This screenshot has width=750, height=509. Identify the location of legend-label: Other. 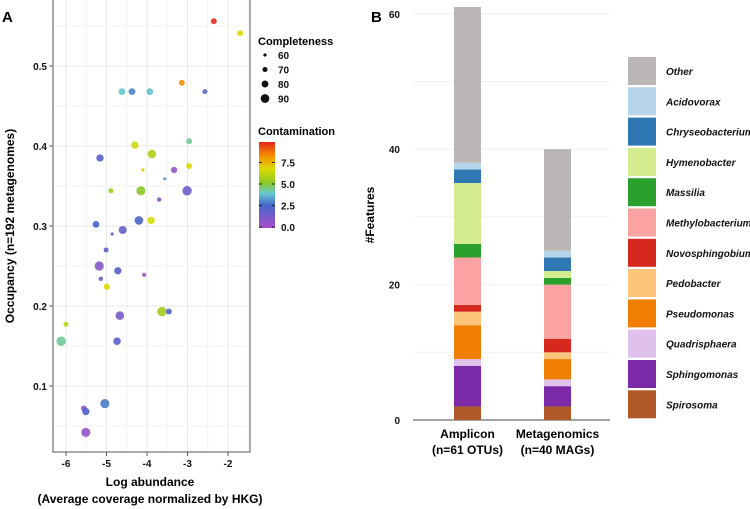
(680, 72).